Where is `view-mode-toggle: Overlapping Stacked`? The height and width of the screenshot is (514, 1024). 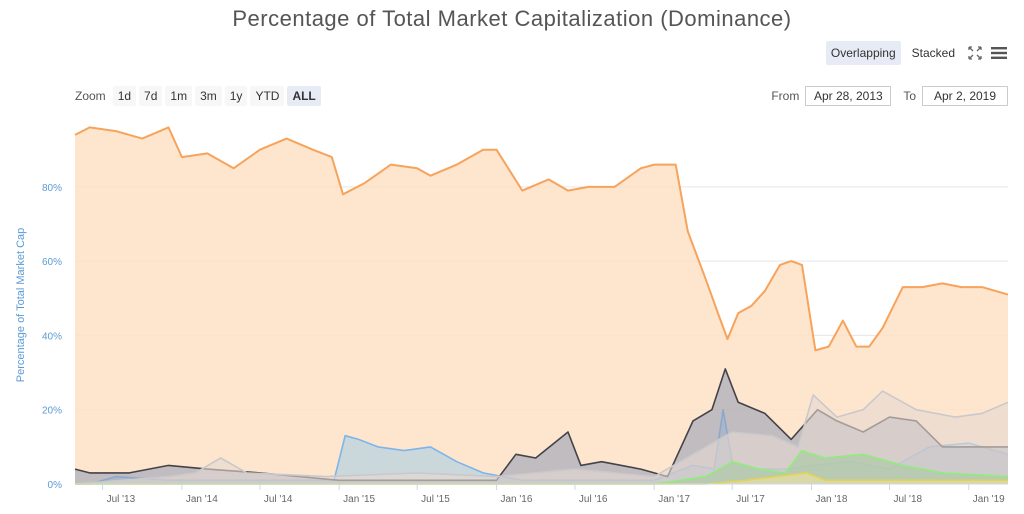
view-mode-toggle: Overlapping Stacked is located at coordinates (916, 53).